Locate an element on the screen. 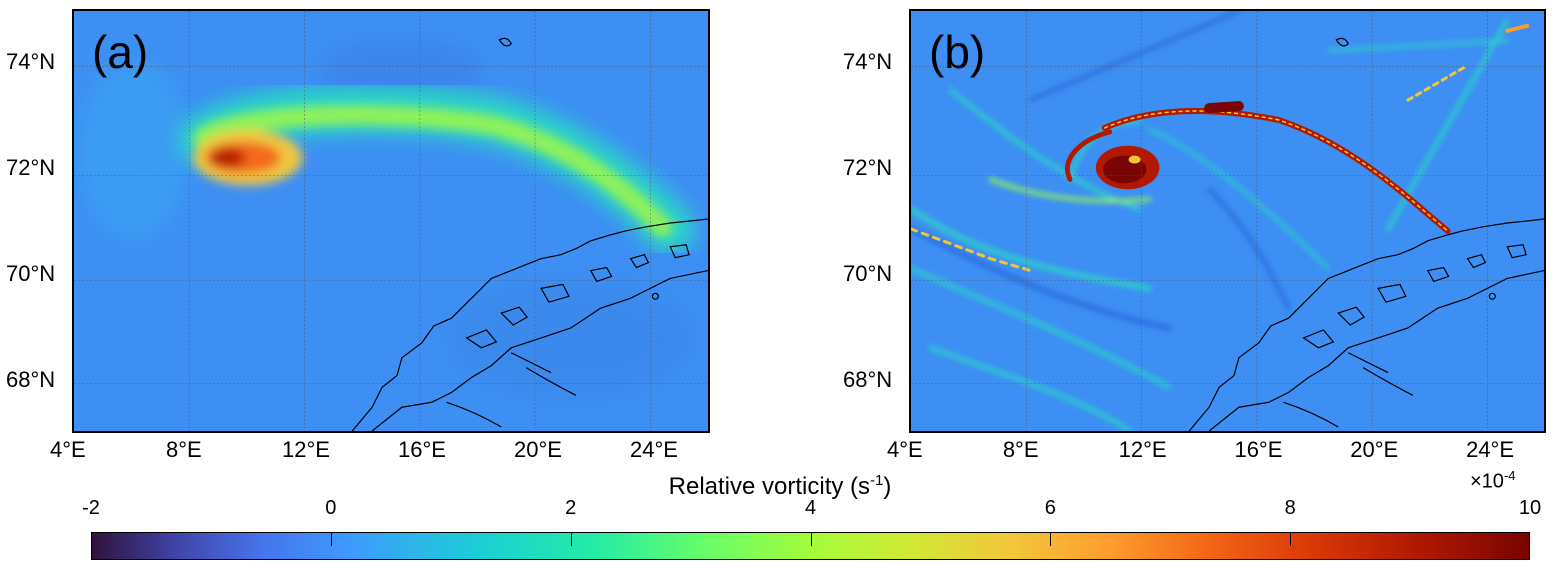 The image size is (1560, 572). panel-label-a: (a) is located at coordinates (120, 52).